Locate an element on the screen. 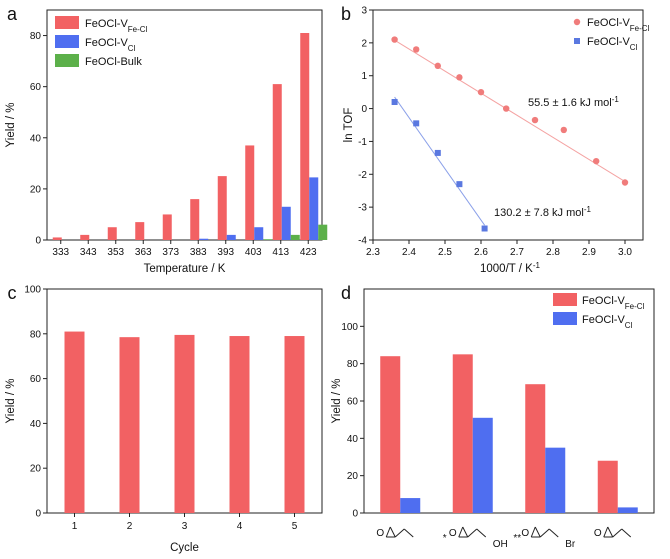 Image resolution: width=670 pixels, height=559 pixels. x-tick-label: 3.0 is located at coordinates (625, 252).